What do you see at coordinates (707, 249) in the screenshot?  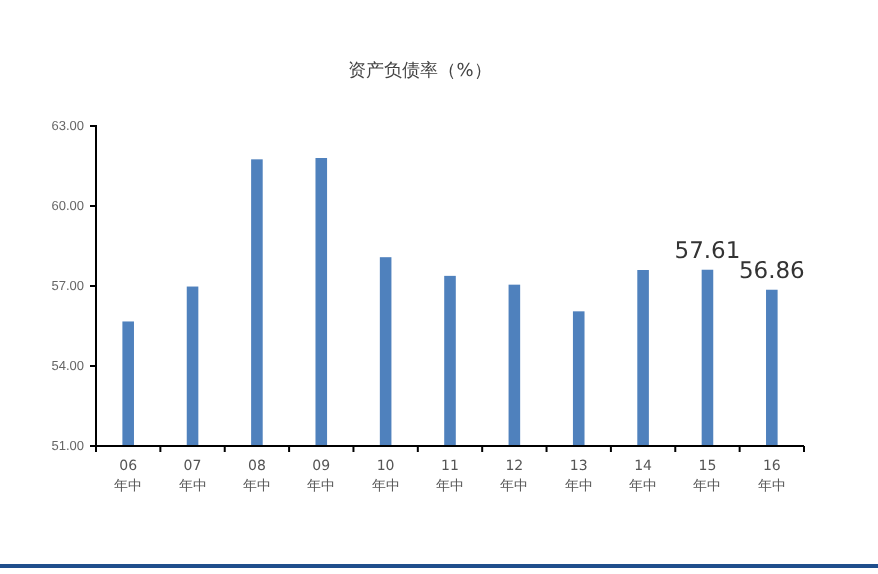 I see `data-label: 57.61` at bounding box center [707, 249].